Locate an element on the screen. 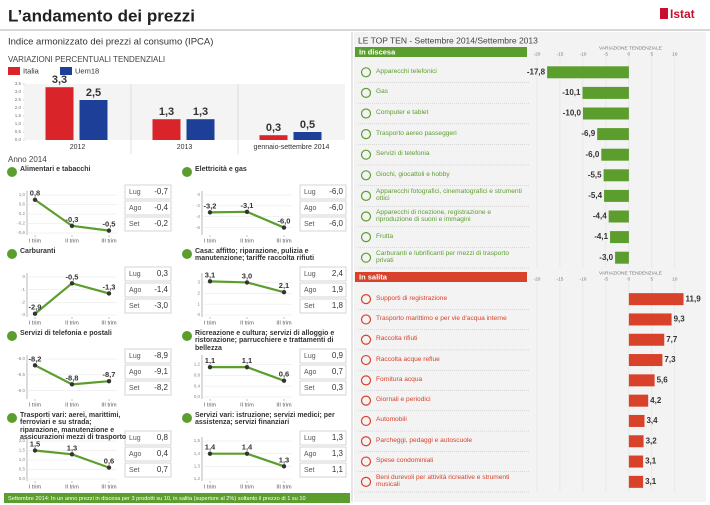 The height and width of the screenshot is (505, 710). category-label: Parcheggi, pedaggi e autoscuole is located at coordinates (424, 440).